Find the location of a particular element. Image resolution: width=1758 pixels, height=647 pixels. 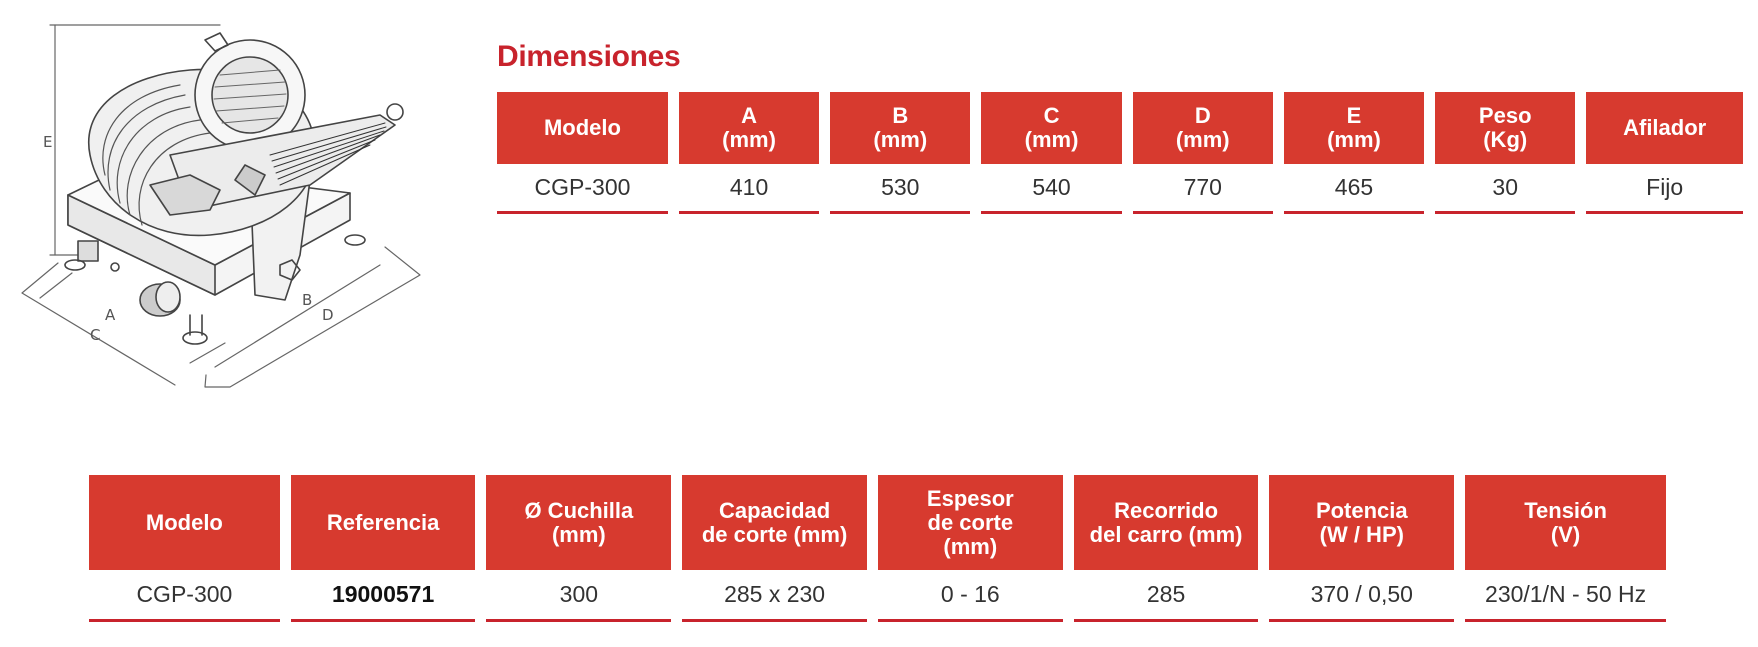

dimensions-title: Dimensiones is located at coordinates (589, 56).